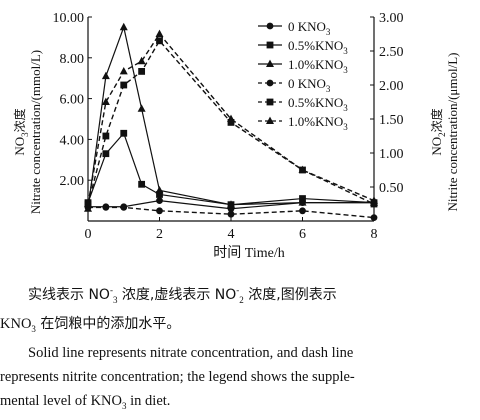  Describe the element at coordinates (33, 328) in the screenshot. I see `caption-cn-subscript3: 3` at that location.